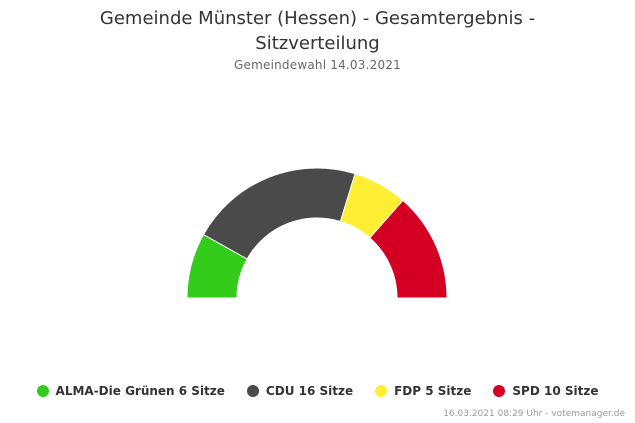 The image size is (635, 423). What do you see at coordinates (140, 391) in the screenshot?
I see `legend-label: ALMA-Die Grünen 6 Sitze` at bounding box center [140, 391].